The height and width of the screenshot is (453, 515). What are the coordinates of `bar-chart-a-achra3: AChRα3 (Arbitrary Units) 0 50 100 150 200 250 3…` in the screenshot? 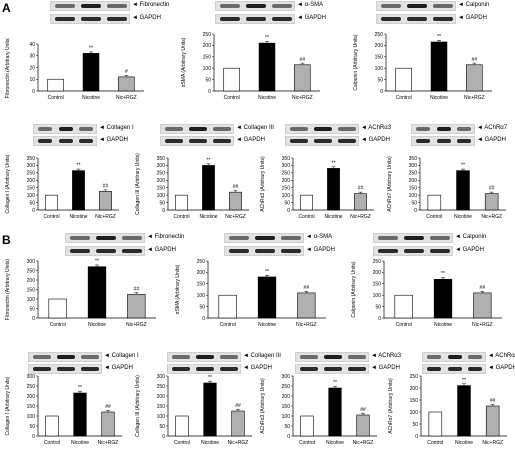 It's located at (317, 187).